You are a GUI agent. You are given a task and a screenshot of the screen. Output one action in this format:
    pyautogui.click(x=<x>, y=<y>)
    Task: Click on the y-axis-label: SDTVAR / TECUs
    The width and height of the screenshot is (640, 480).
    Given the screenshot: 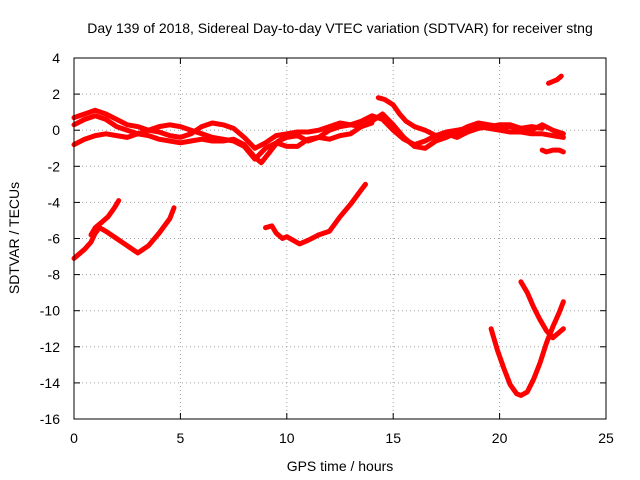 What is the action you would take?
    pyautogui.click(x=14, y=238)
    